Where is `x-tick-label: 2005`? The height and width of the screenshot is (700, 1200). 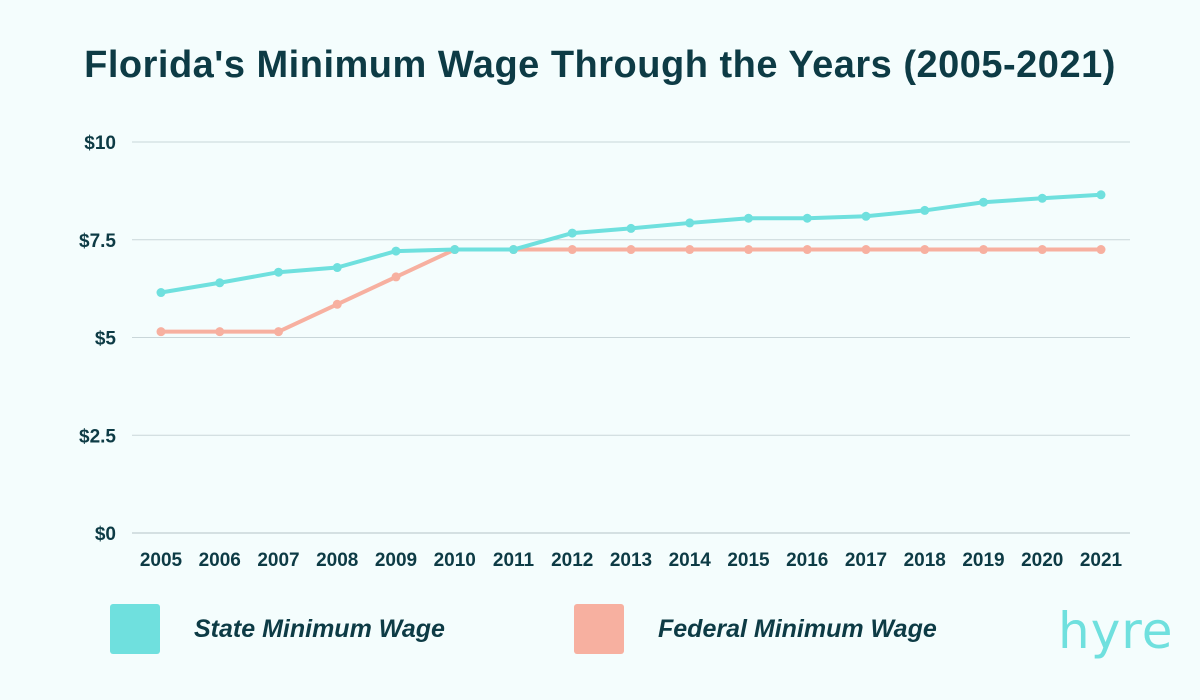 x-tick-label: 2005 is located at coordinates (161, 560).